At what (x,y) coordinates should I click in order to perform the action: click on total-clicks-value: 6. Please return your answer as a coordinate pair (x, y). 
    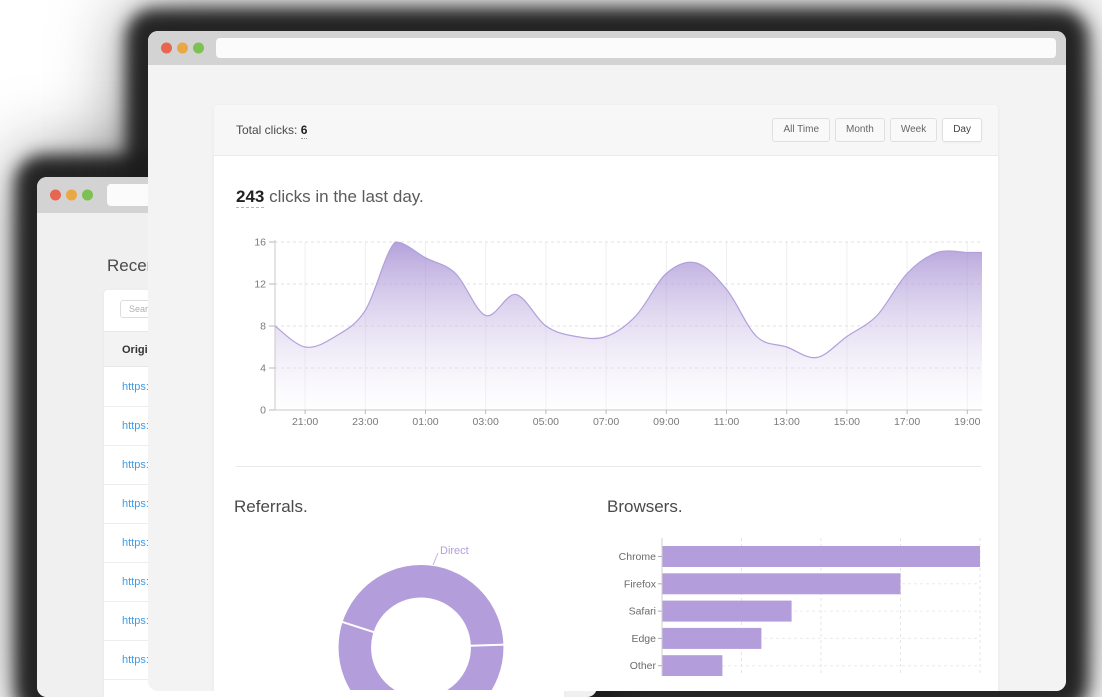
    Looking at the image, I should click on (304, 131).